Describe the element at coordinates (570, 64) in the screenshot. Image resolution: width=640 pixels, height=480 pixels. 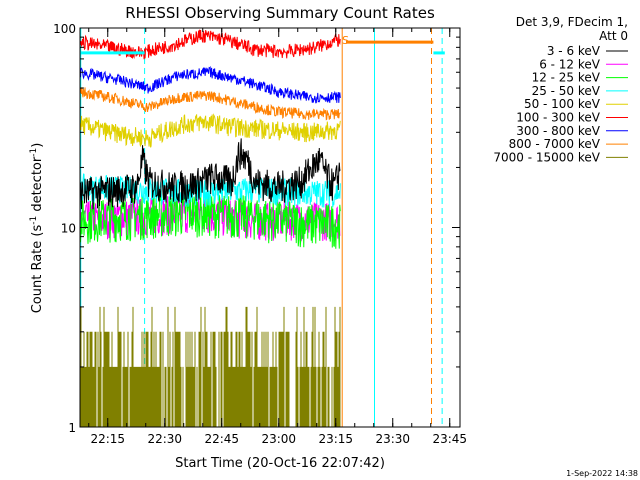
I see `legend-label: 6 - 12 keV` at that location.